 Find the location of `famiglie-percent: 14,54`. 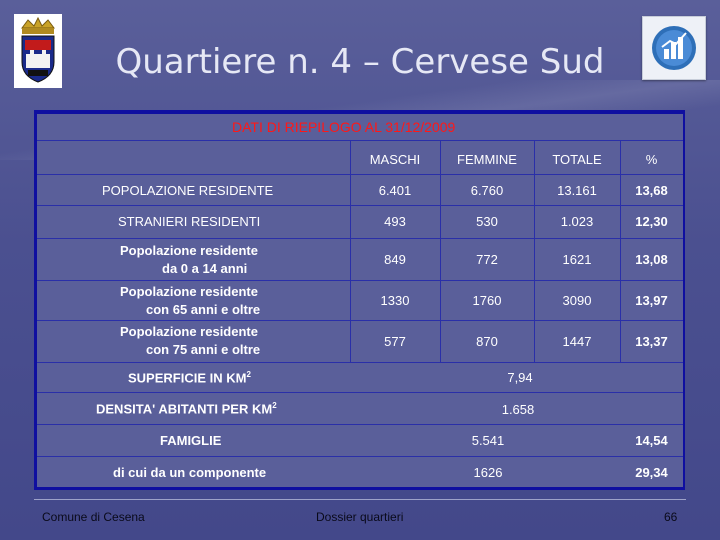

famiglie-percent: 14,54 is located at coordinates (651, 440).